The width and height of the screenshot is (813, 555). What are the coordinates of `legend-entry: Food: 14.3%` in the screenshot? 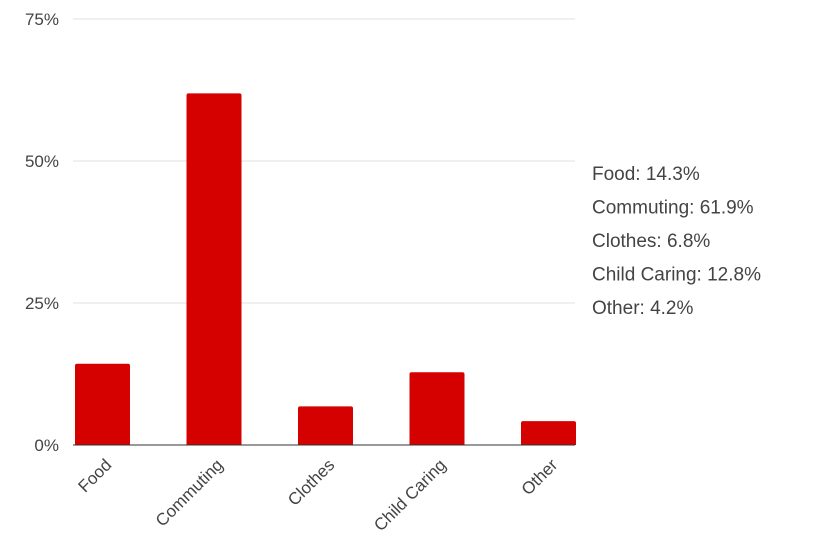 It's located at (646, 174).